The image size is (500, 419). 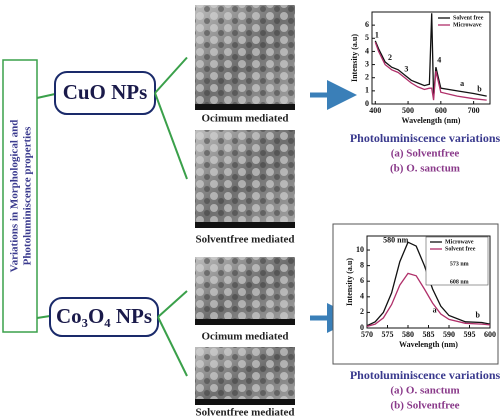 I want to click on annotation: 4, so click(x=439, y=59).